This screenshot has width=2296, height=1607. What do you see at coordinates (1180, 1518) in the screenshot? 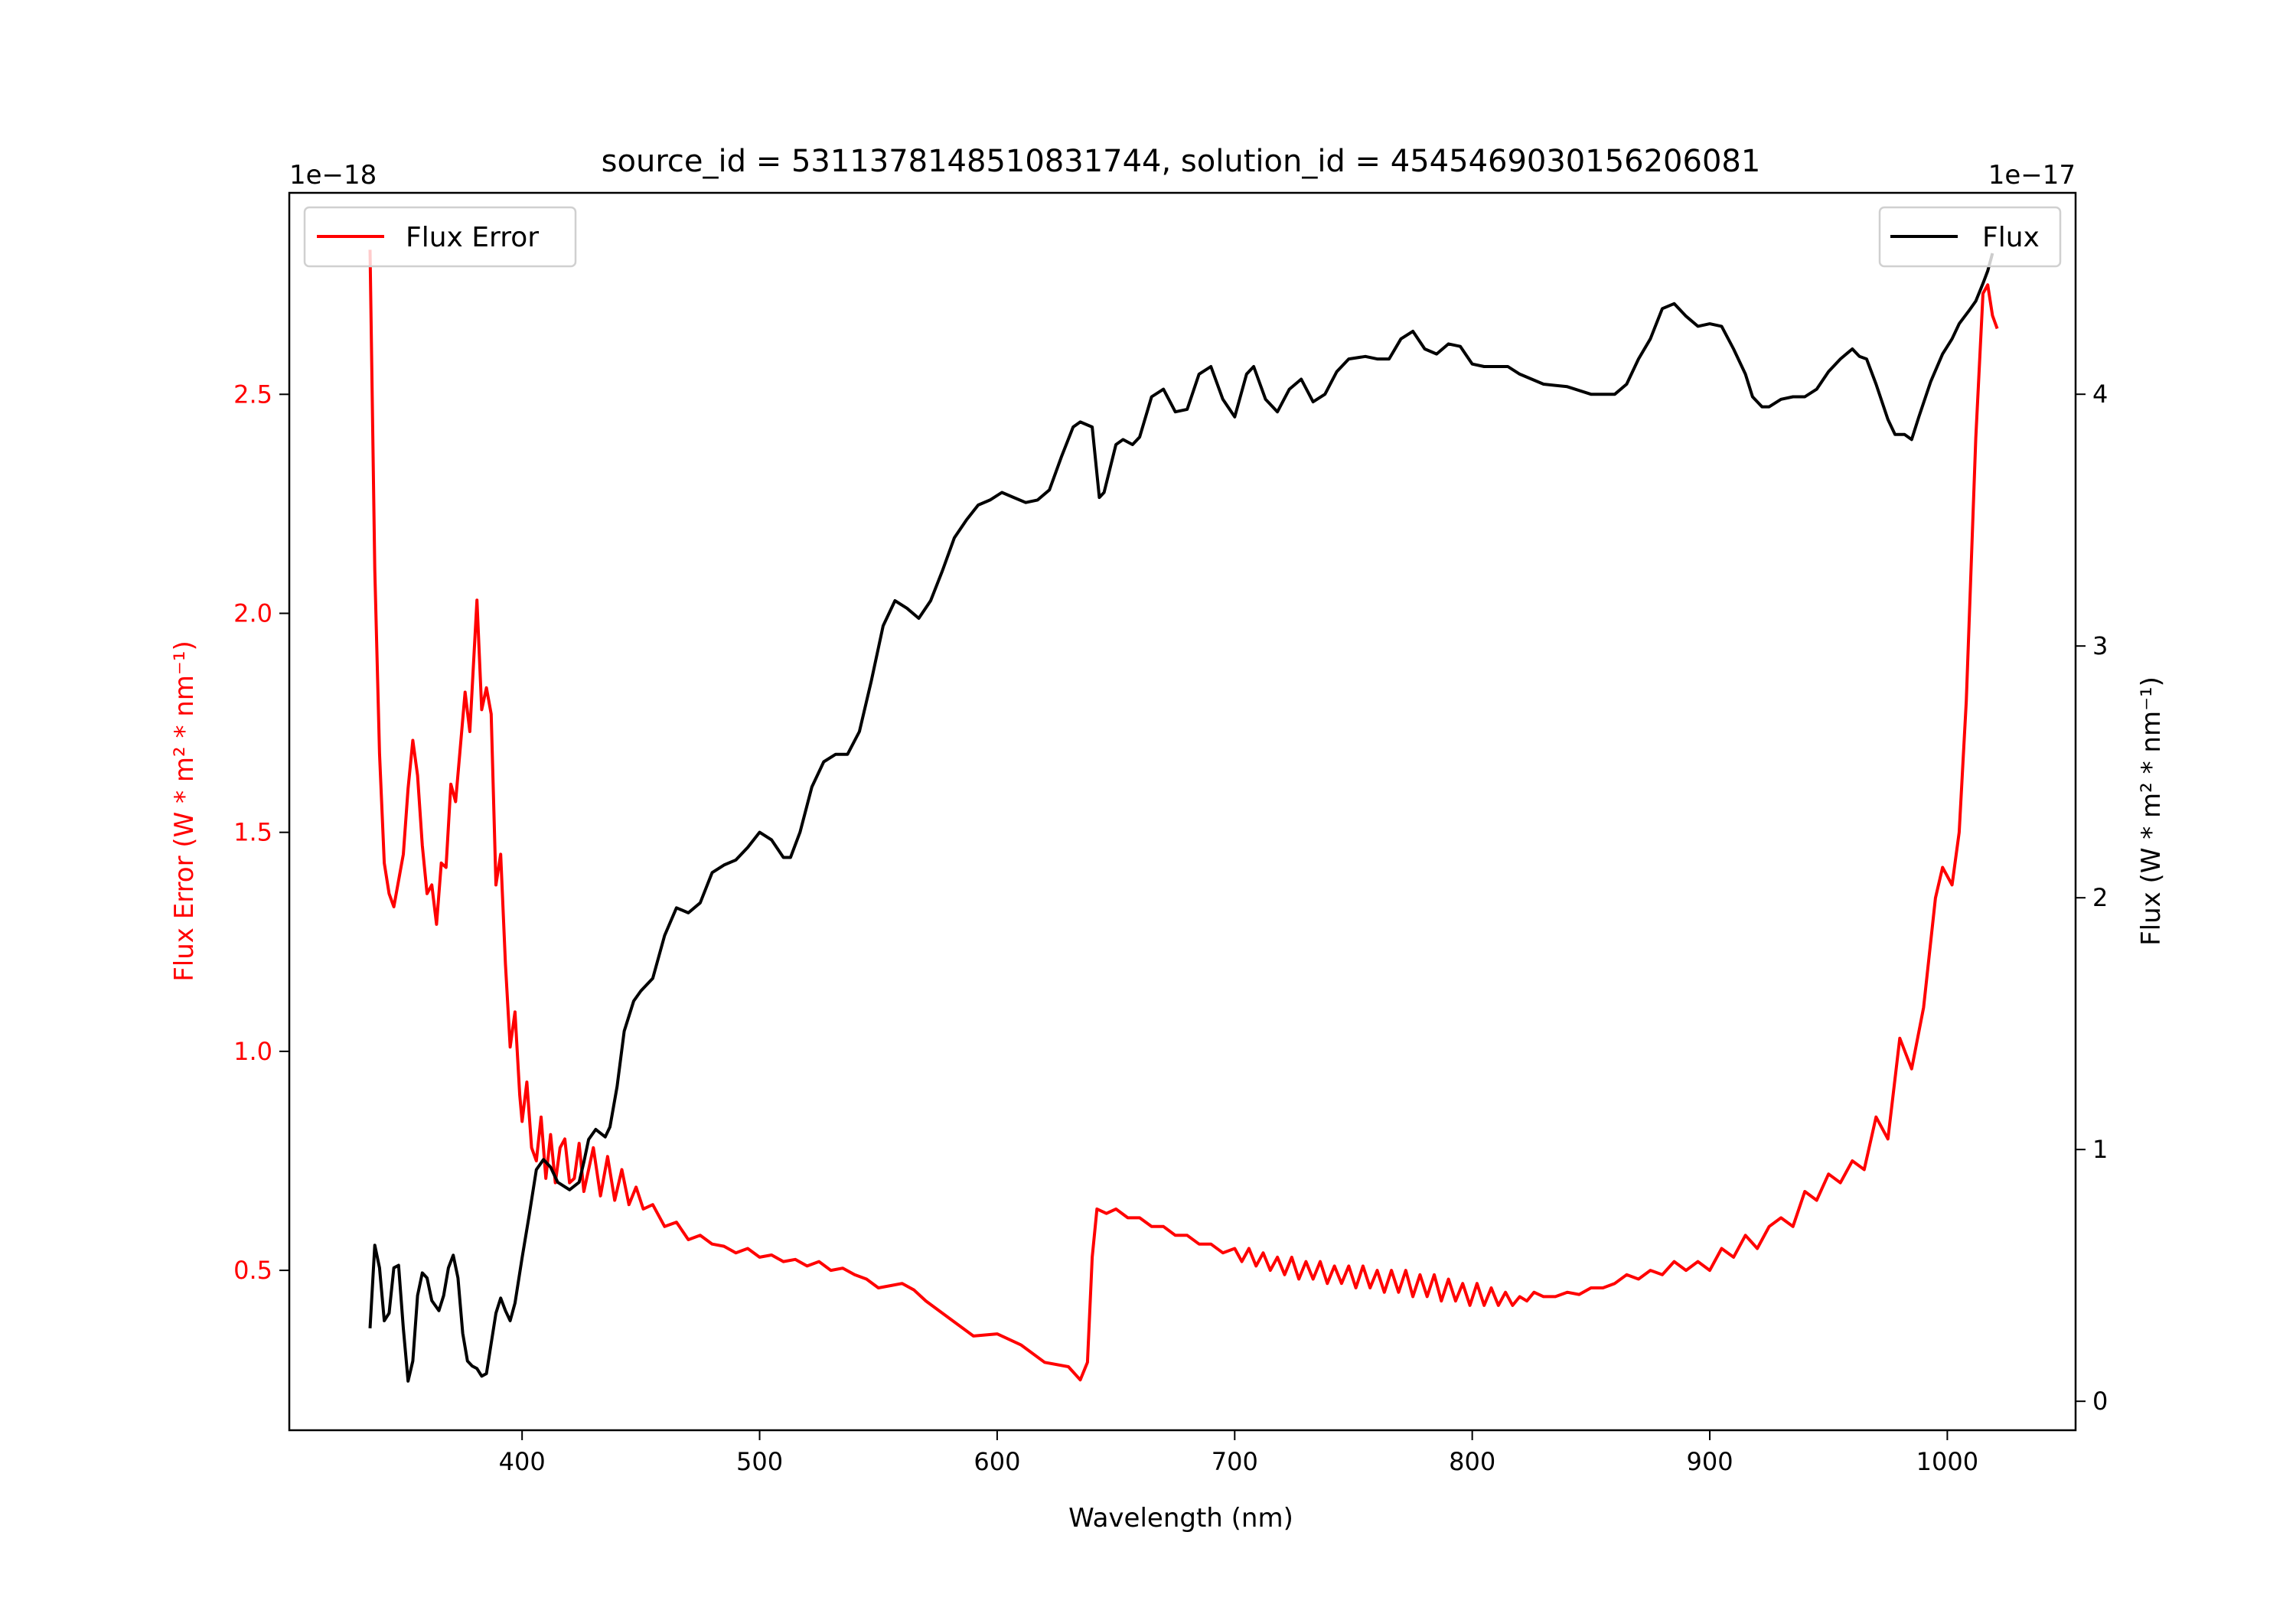
I see `x-axis-label: Wavelength (nm)` at bounding box center [1180, 1518].